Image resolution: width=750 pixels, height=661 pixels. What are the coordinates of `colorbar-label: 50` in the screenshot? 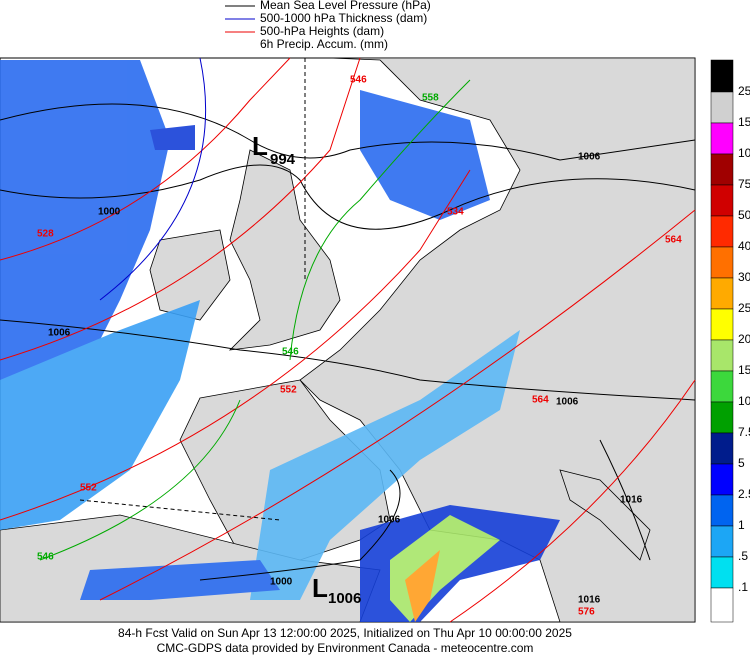 It's located at (744, 215).